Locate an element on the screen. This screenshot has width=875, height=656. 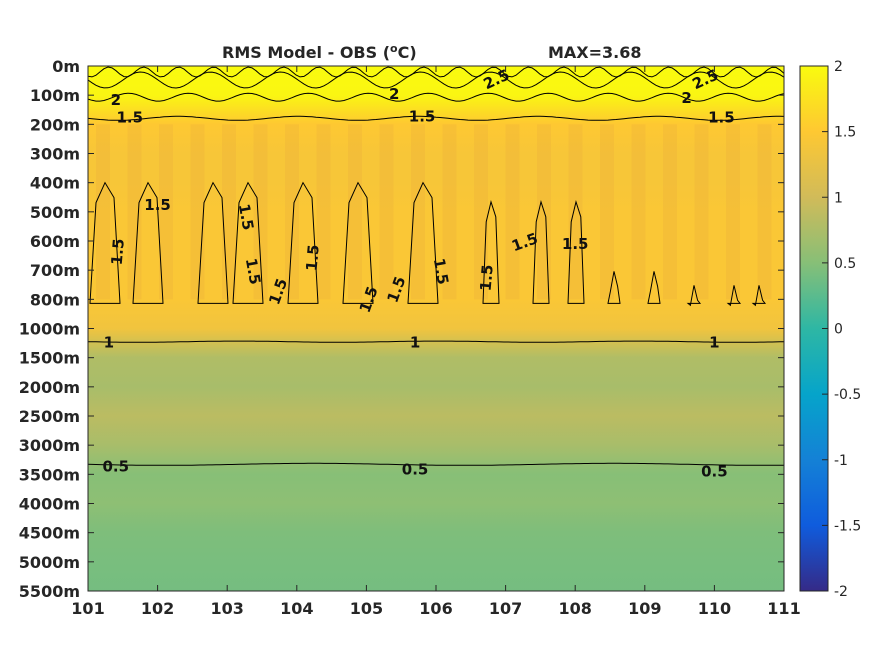
x-tick-label: 110 is located at coordinates (714, 608).